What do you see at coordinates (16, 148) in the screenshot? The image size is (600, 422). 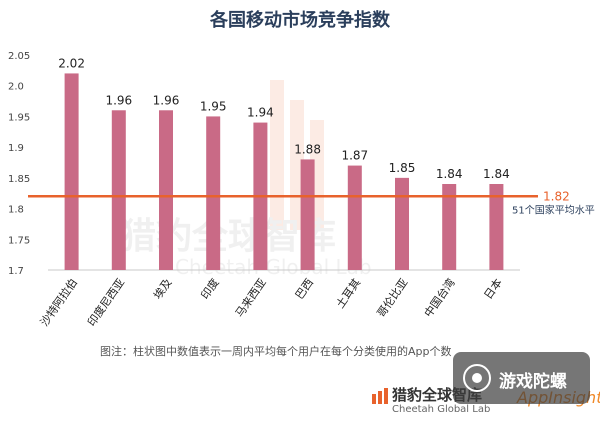 I see `y-tick-label: 1.9` at bounding box center [16, 148].